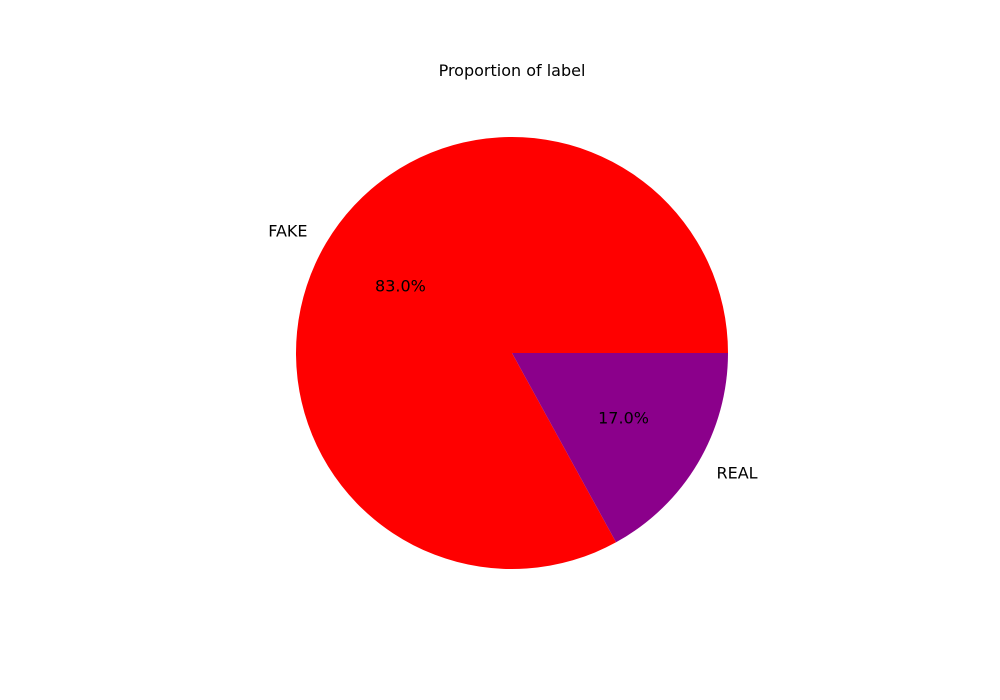  Describe the element at coordinates (623, 417) in the screenshot. I see `slice-percent-real: 17.0%` at that location.